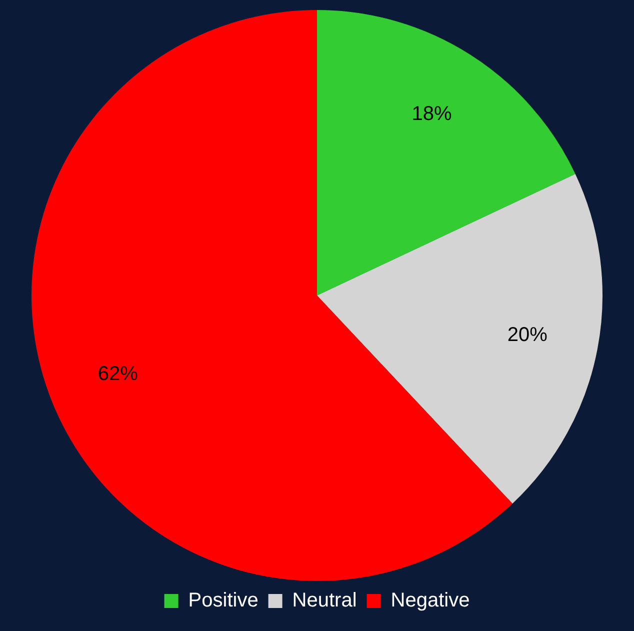  What do you see at coordinates (527, 335) in the screenshot?
I see `data-label: 20%` at bounding box center [527, 335].